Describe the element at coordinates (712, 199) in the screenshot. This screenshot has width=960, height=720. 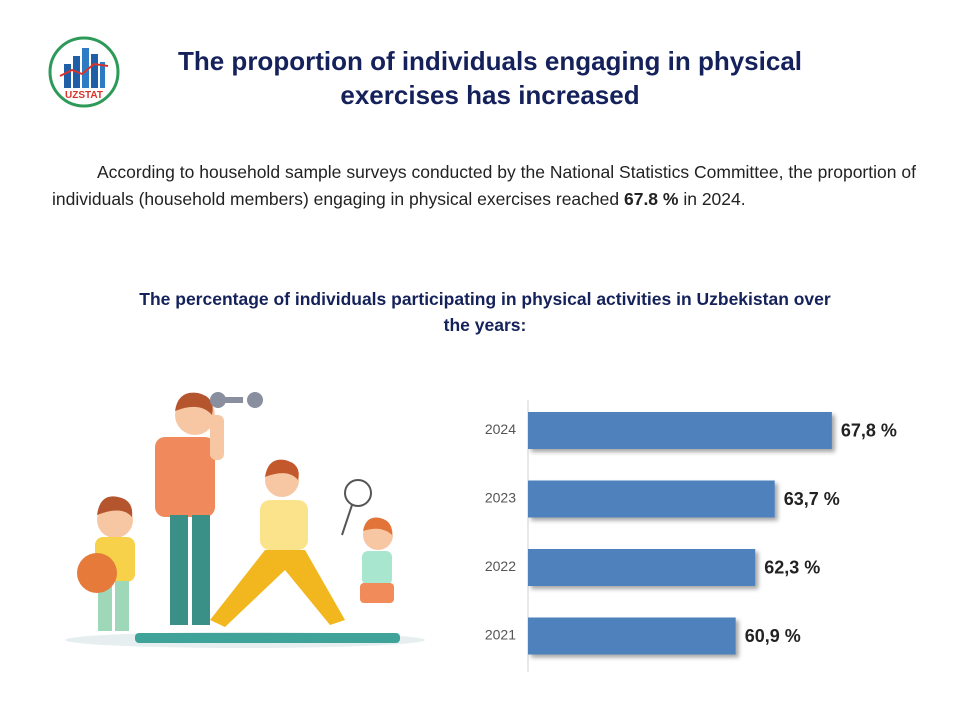
I see `paragraph-text: in 2024.` at that location.